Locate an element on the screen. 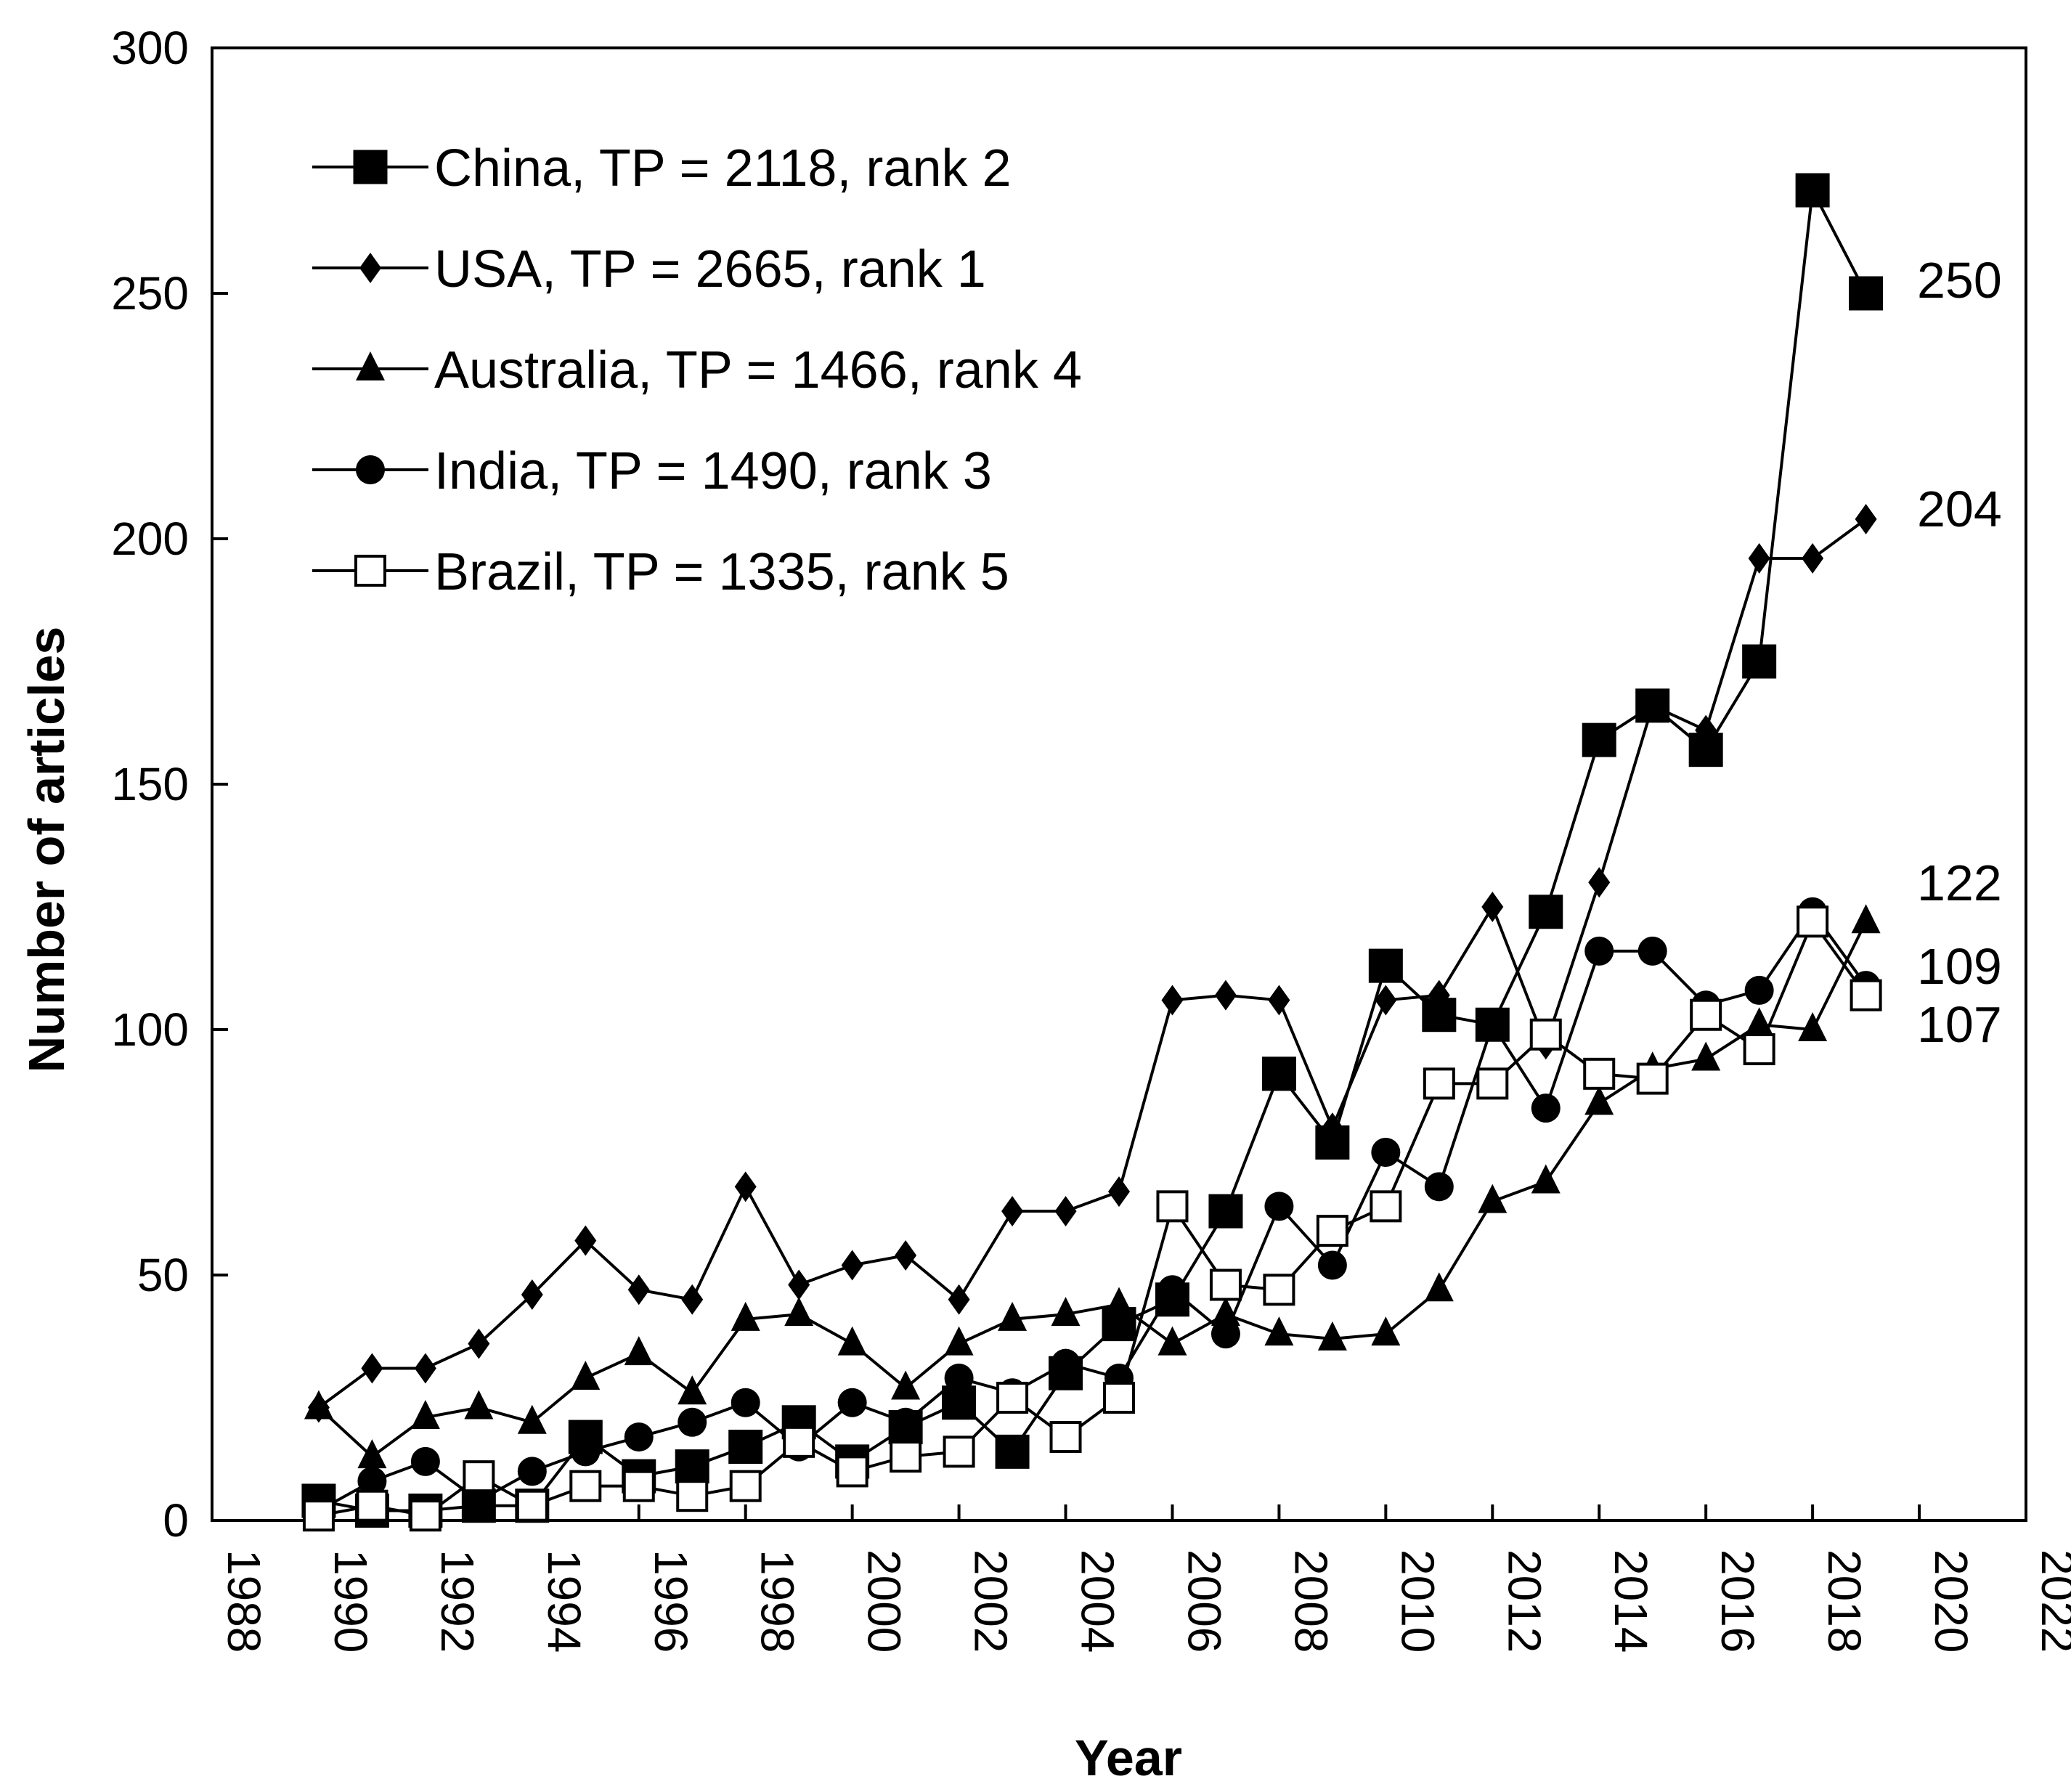 The height and width of the screenshot is (1792, 2071). y-tick-label: 300 is located at coordinates (150, 48).